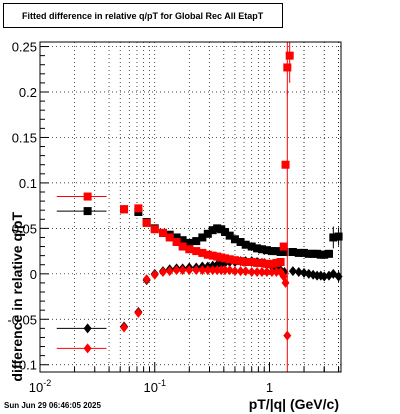 This screenshot has height=414, width=400. I want to click on x-tick-label: 1, so click(269, 387).